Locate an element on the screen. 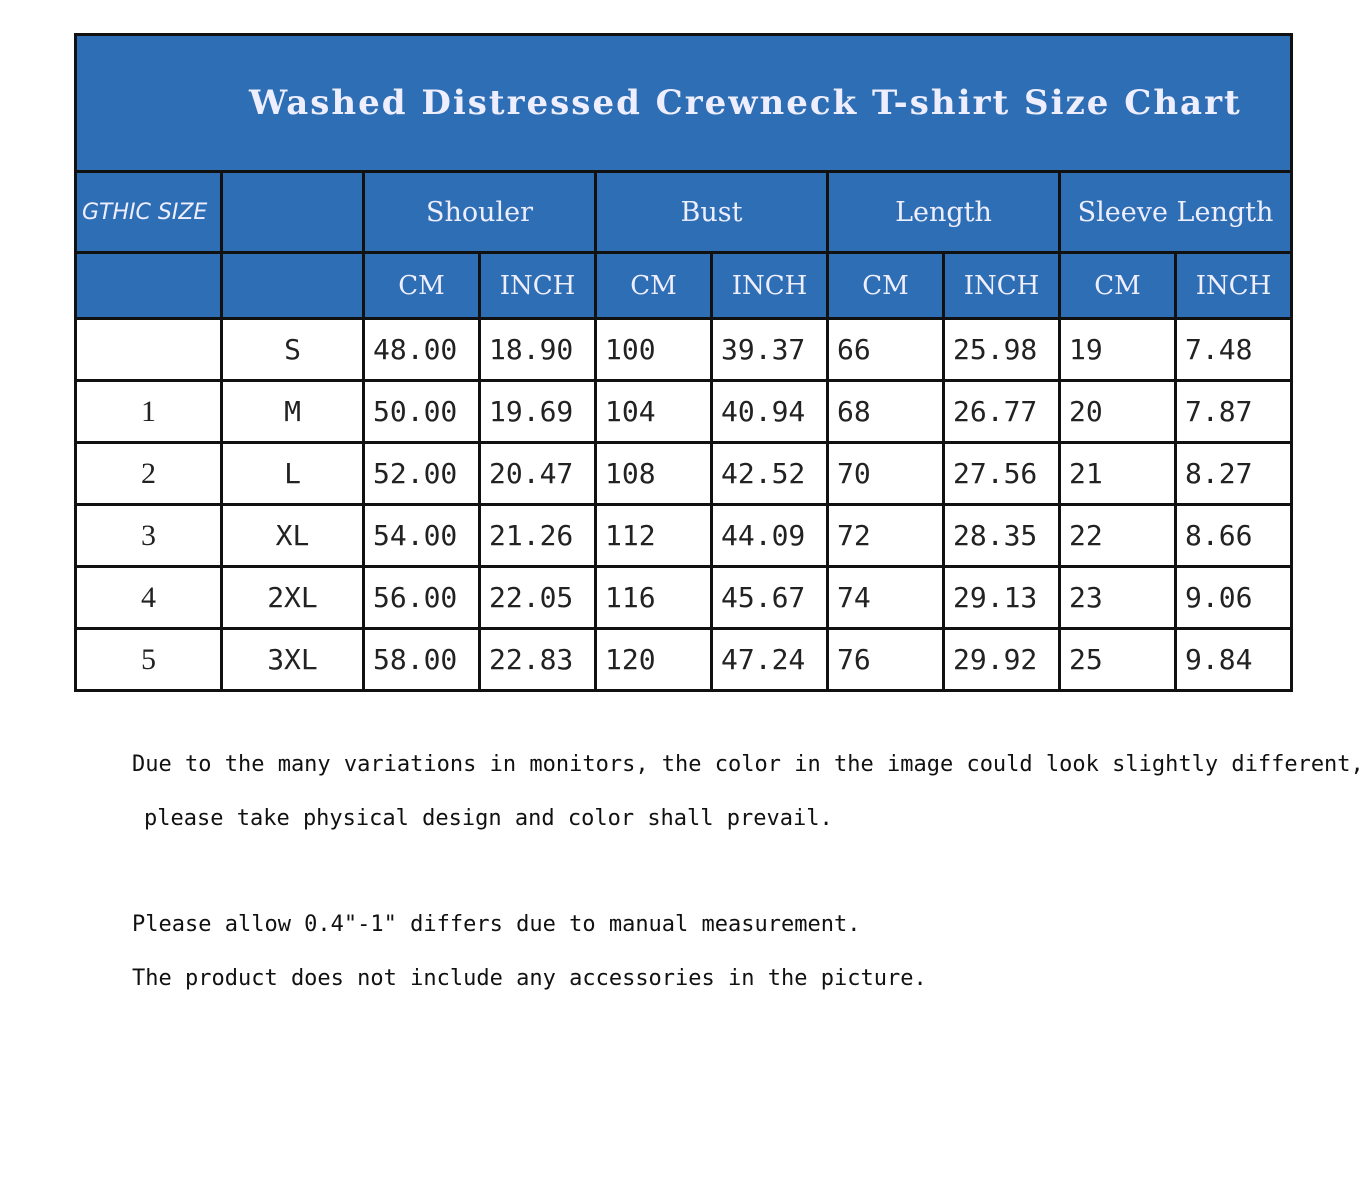 Image resolution: width=1368 pixels, height=1200 pixels. value-cell: 22 is located at coordinates (1117, 535).